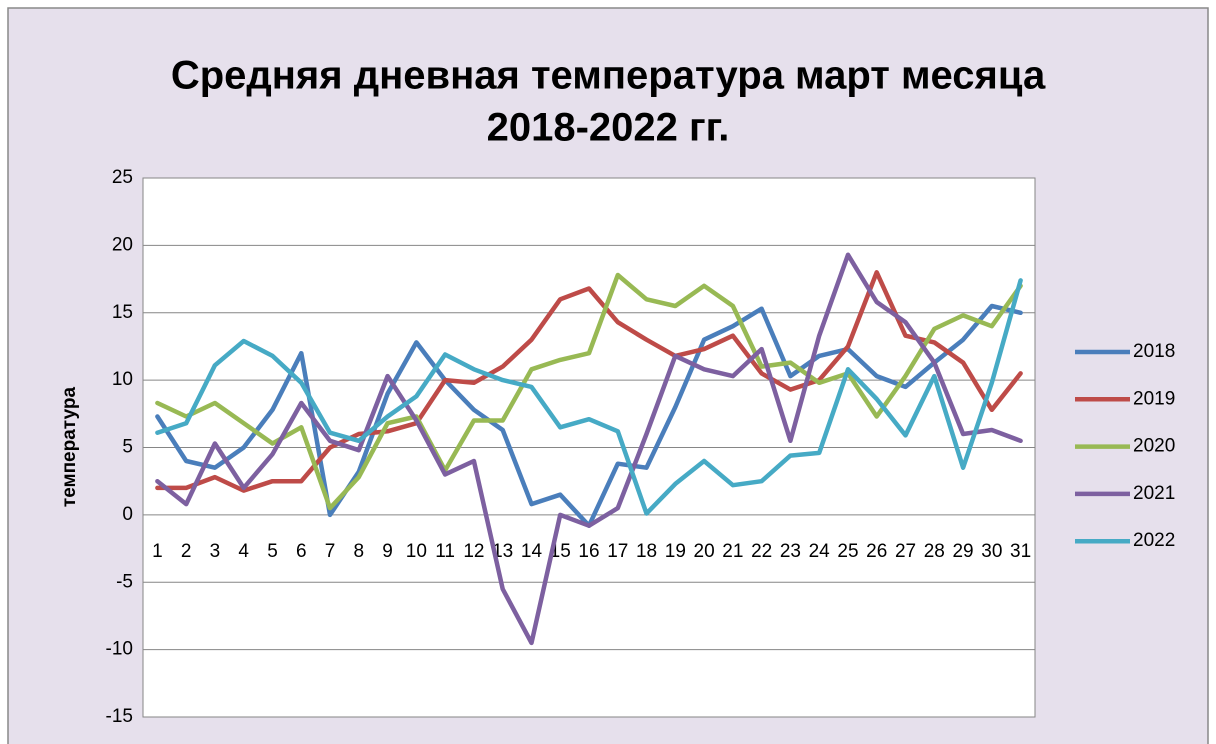  What do you see at coordinates (416, 551) in the screenshot?
I see `x-tick-label: 10` at bounding box center [416, 551].